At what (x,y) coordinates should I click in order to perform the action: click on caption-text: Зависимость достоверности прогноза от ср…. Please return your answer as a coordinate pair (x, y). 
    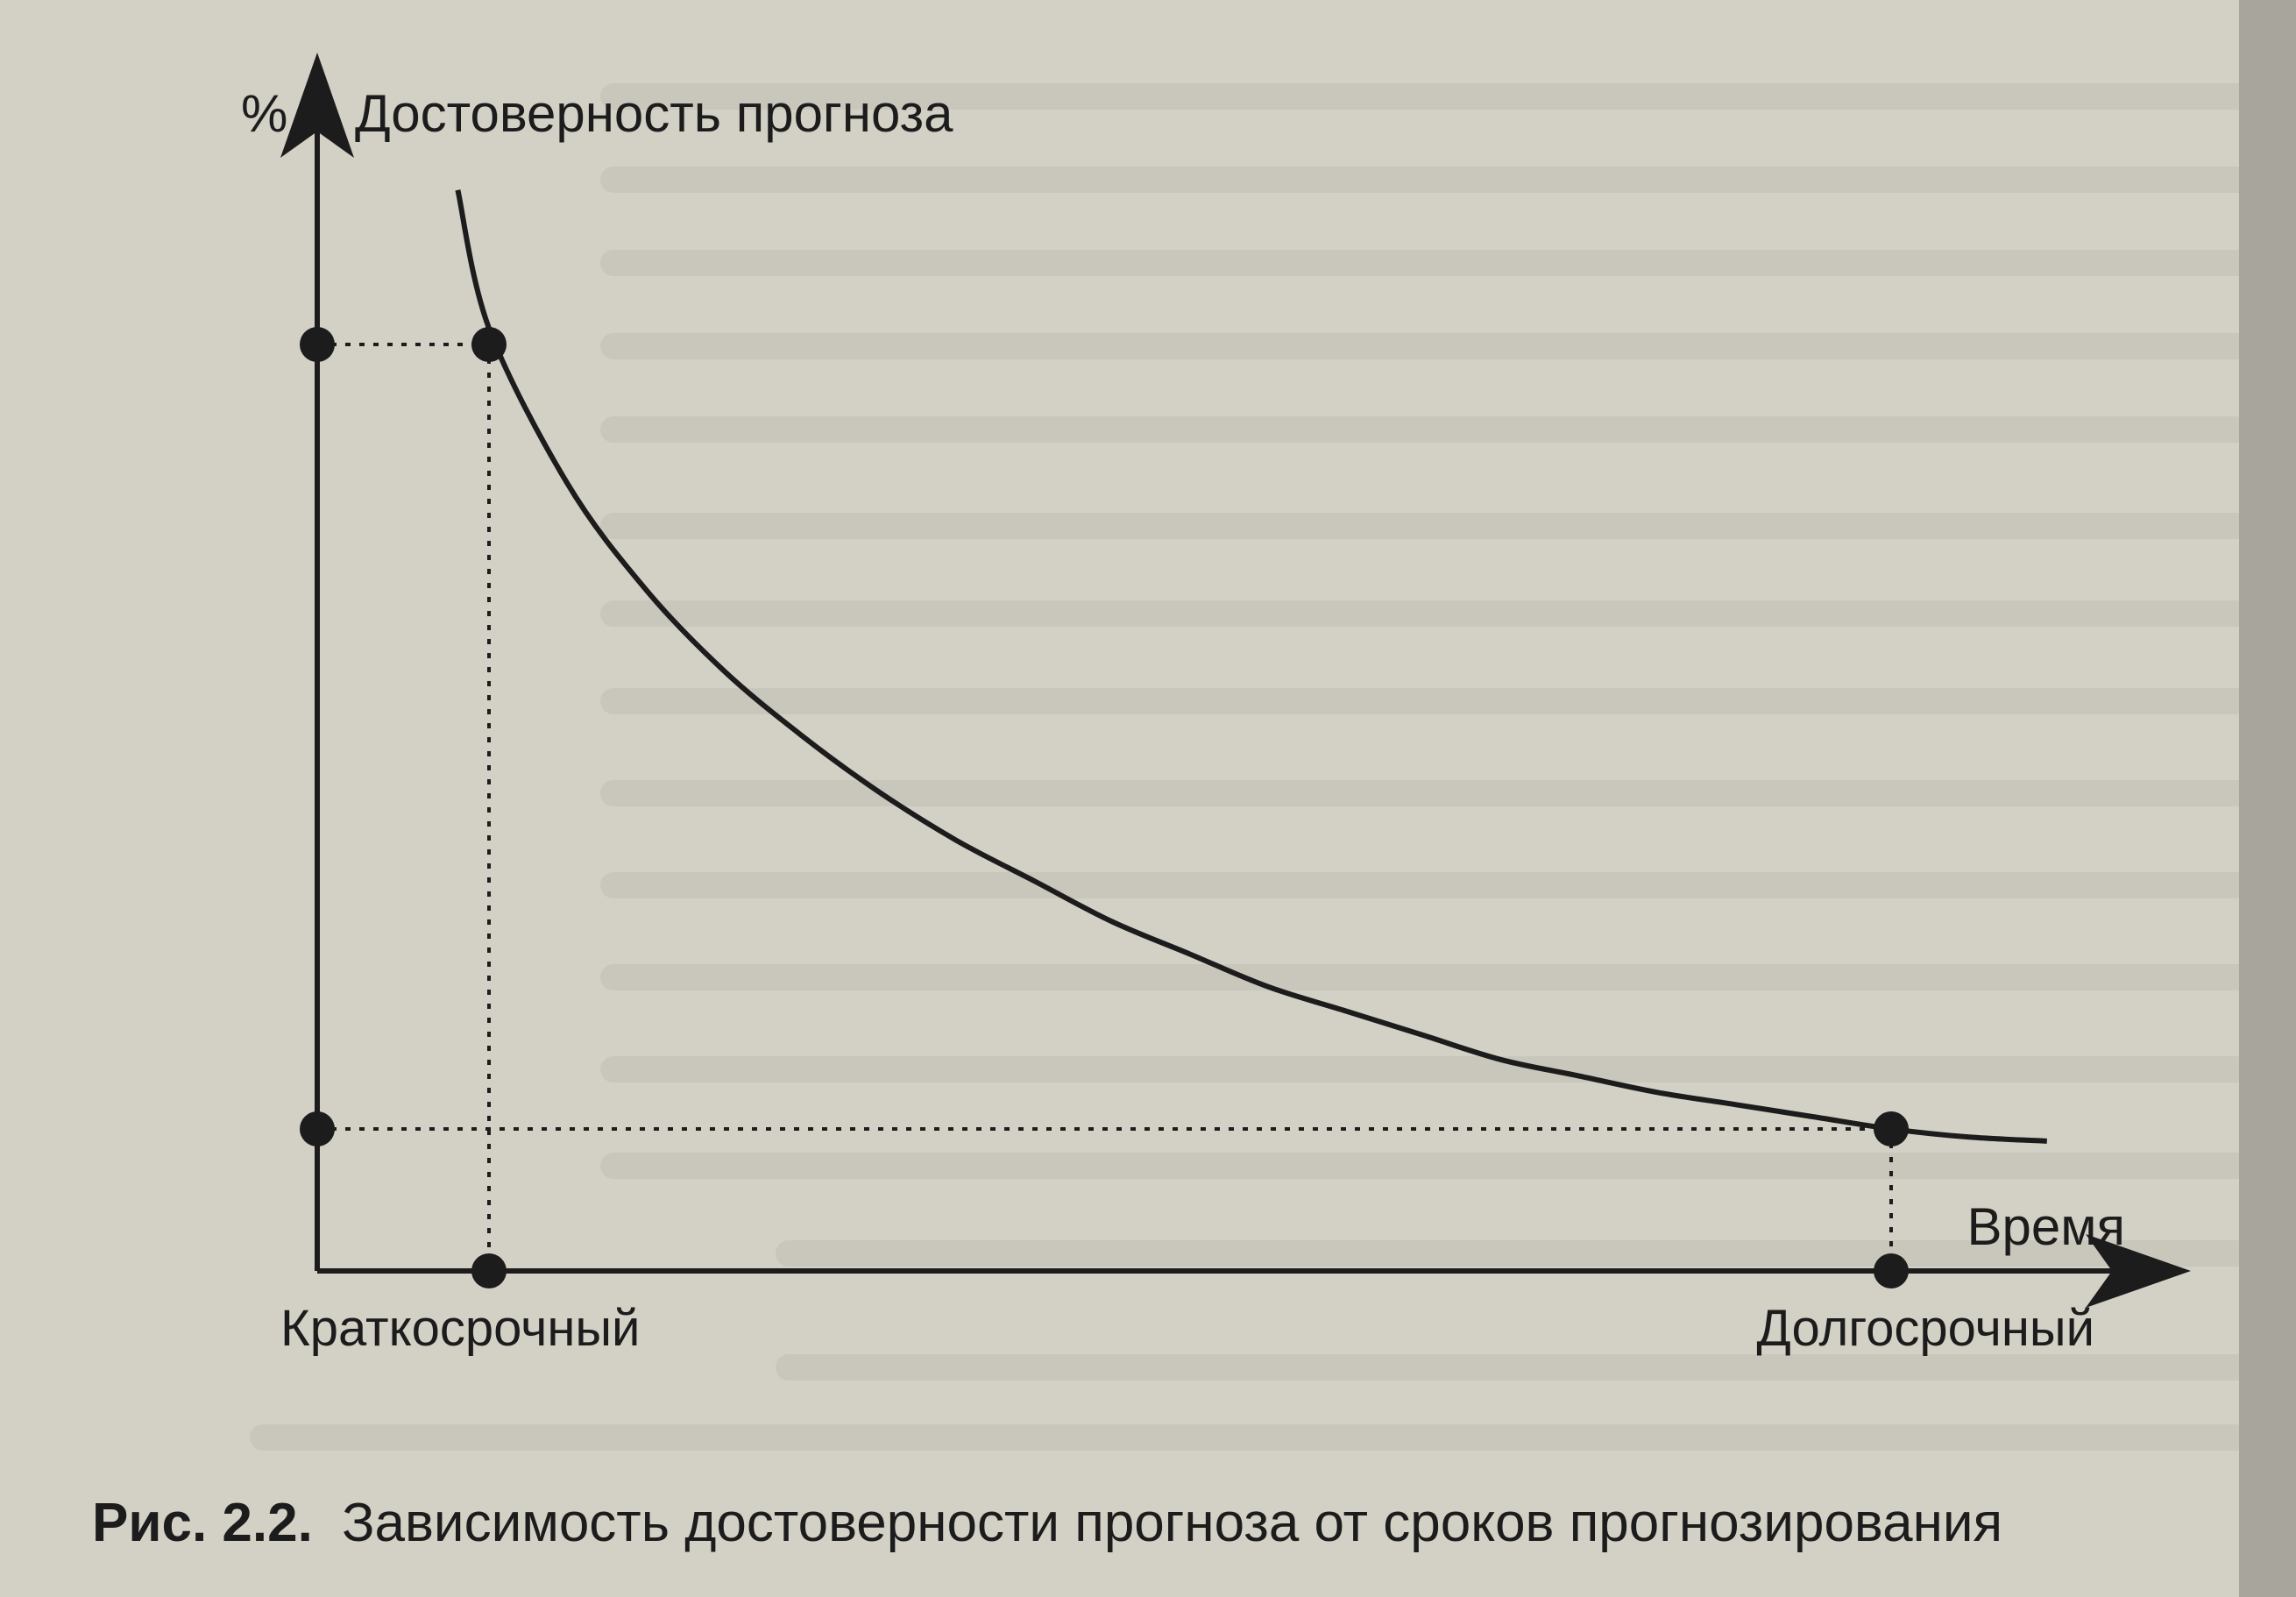
    Looking at the image, I should click on (1172, 1523).